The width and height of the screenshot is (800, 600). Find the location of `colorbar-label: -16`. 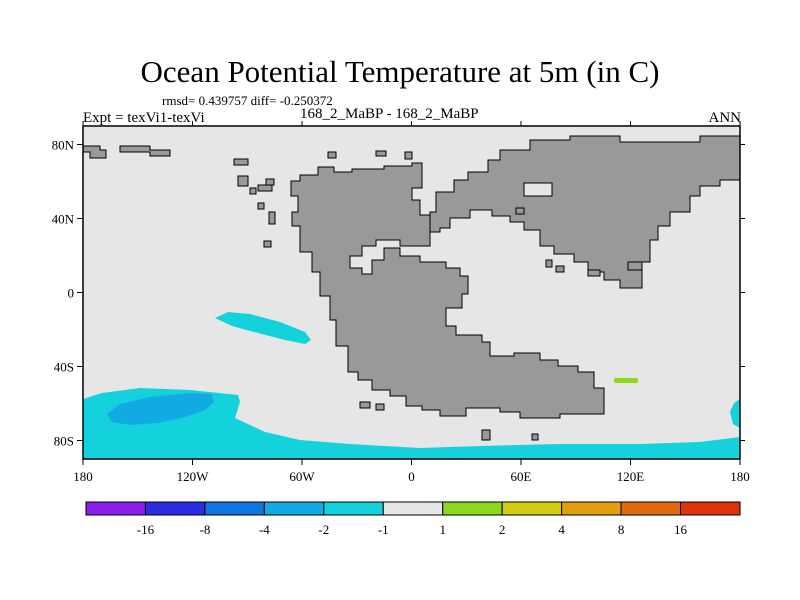

colorbar-label: -16 is located at coordinates (146, 529).